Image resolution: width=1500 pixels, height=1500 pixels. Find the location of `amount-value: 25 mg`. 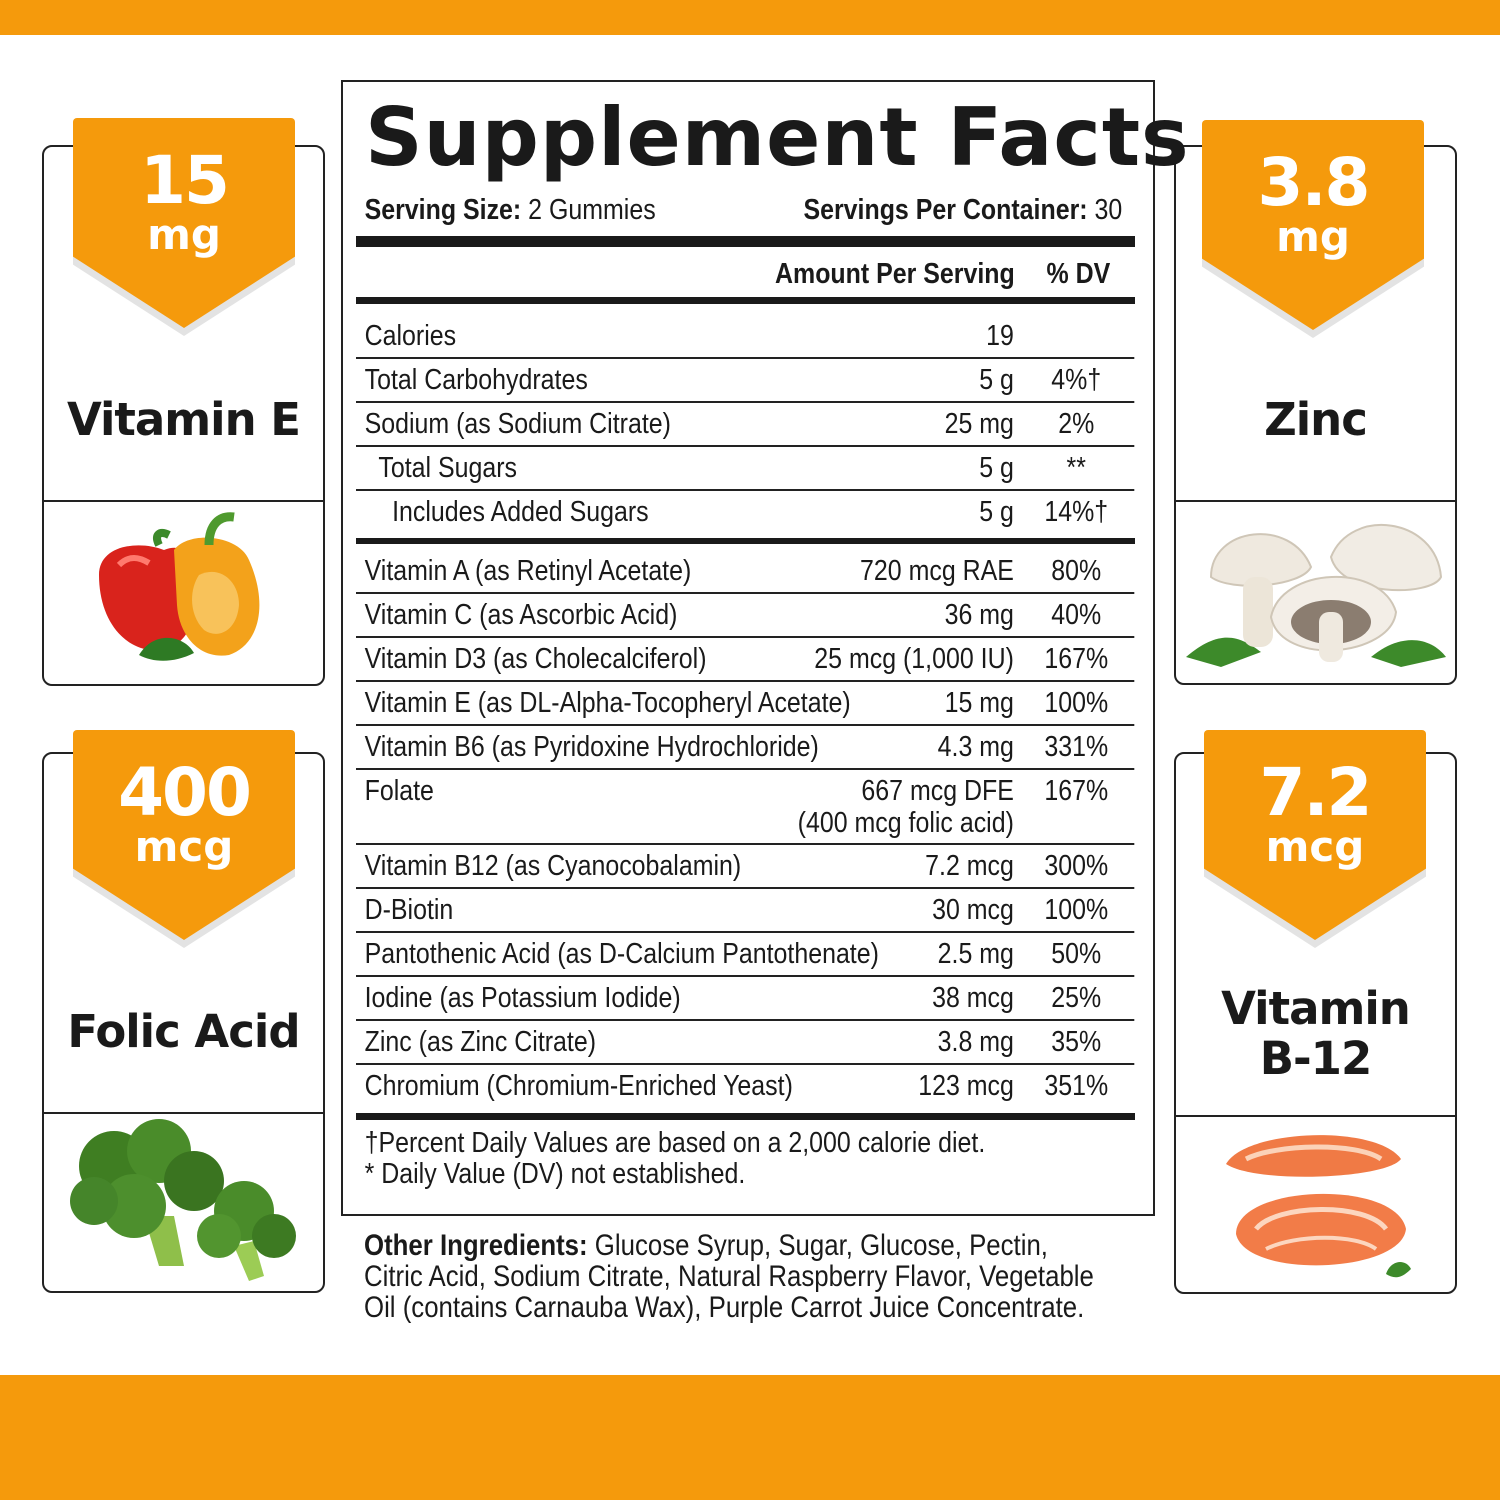

amount-value: 25 mg is located at coordinates (979, 424).